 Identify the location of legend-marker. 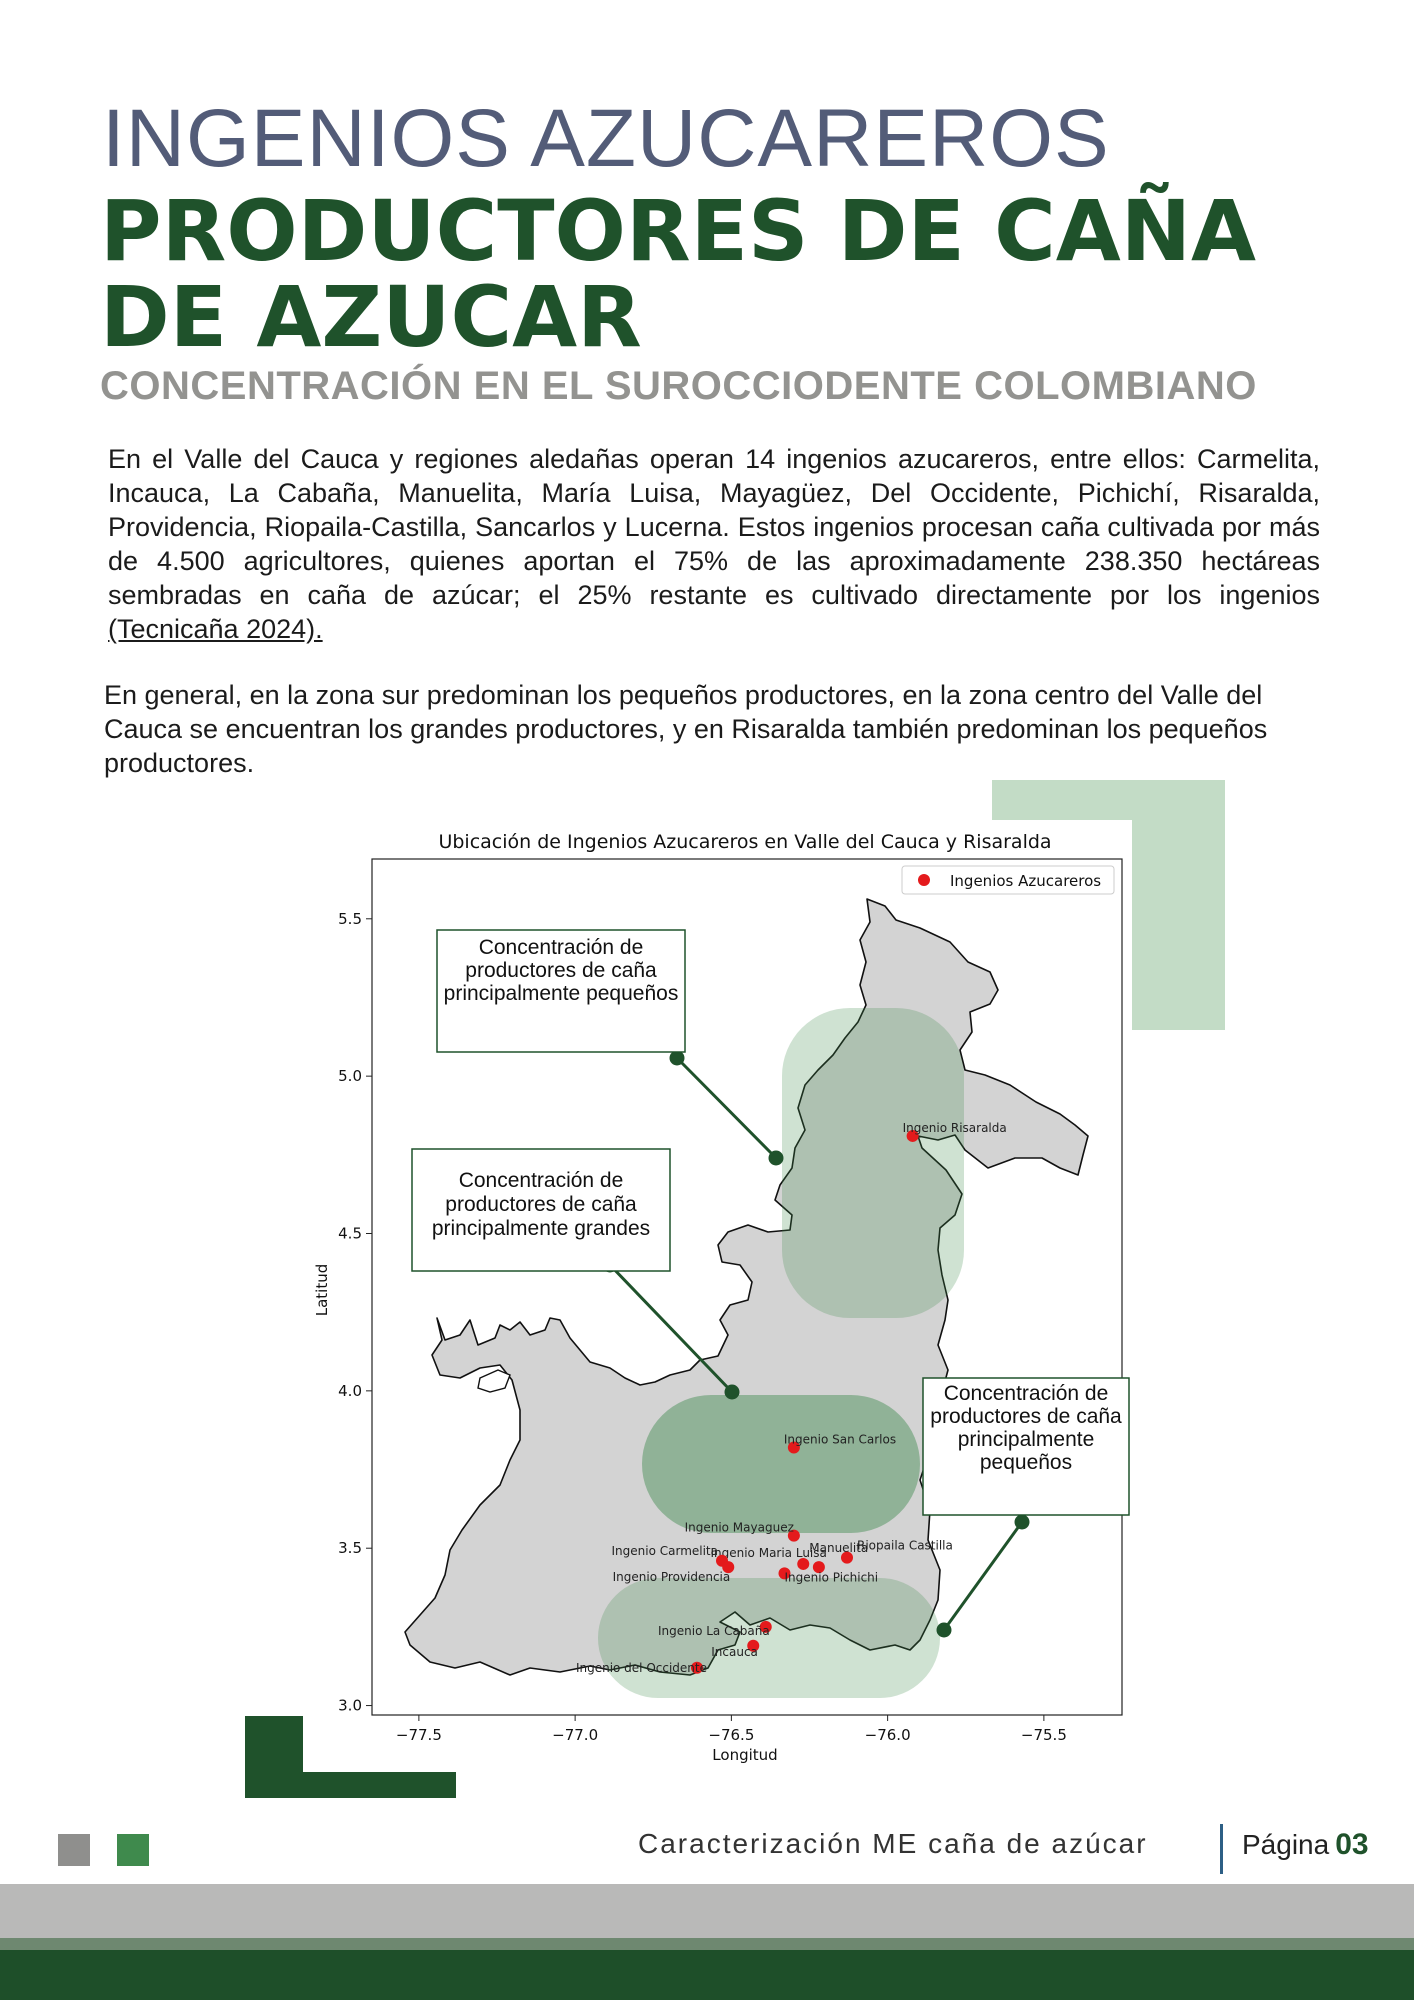
(924, 880).